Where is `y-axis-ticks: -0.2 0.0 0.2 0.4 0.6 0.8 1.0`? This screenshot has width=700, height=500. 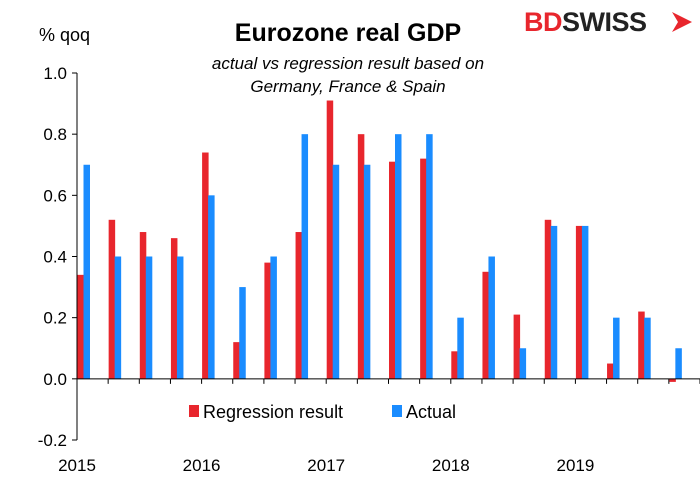
y-axis-ticks: -0.2 0.0 0.2 0.4 0.6 0.8 1.0 is located at coordinates (57, 257).